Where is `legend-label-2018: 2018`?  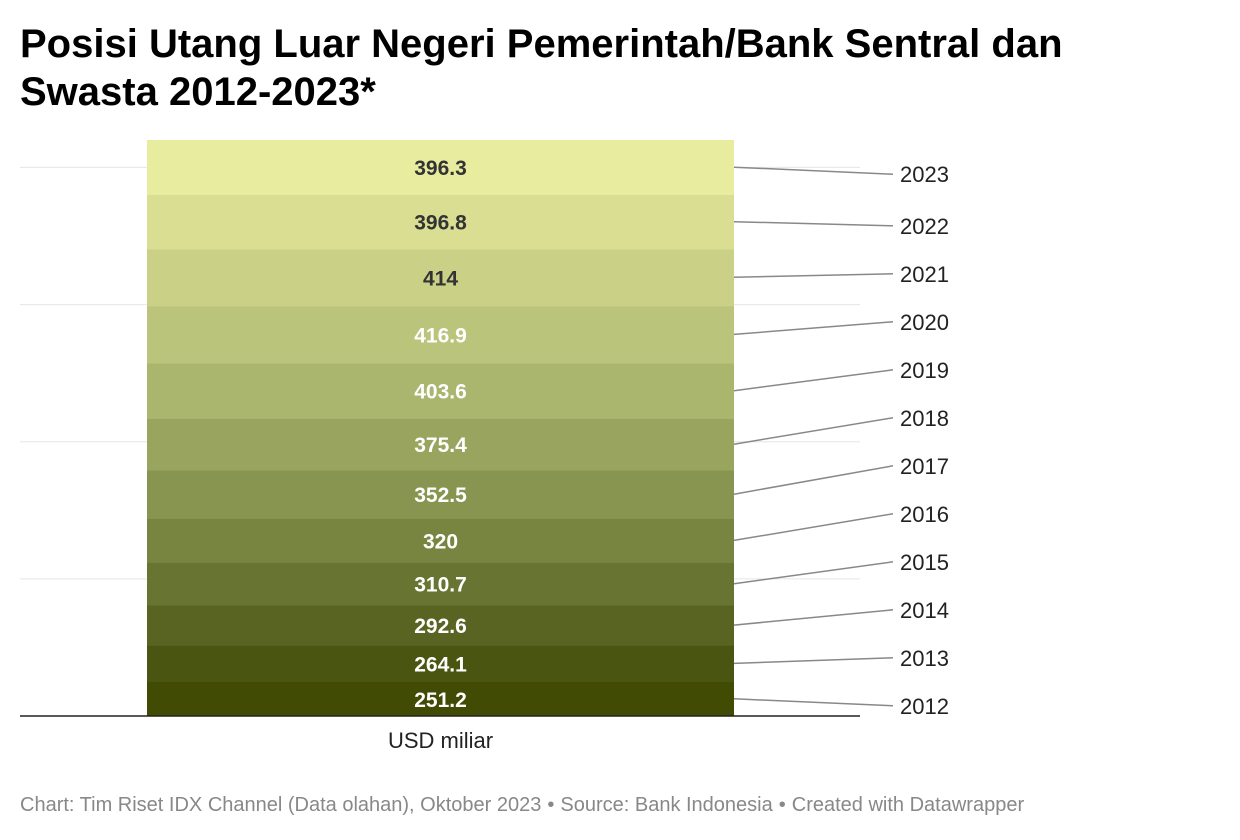
legend-label-2018: 2018 is located at coordinates (924, 418).